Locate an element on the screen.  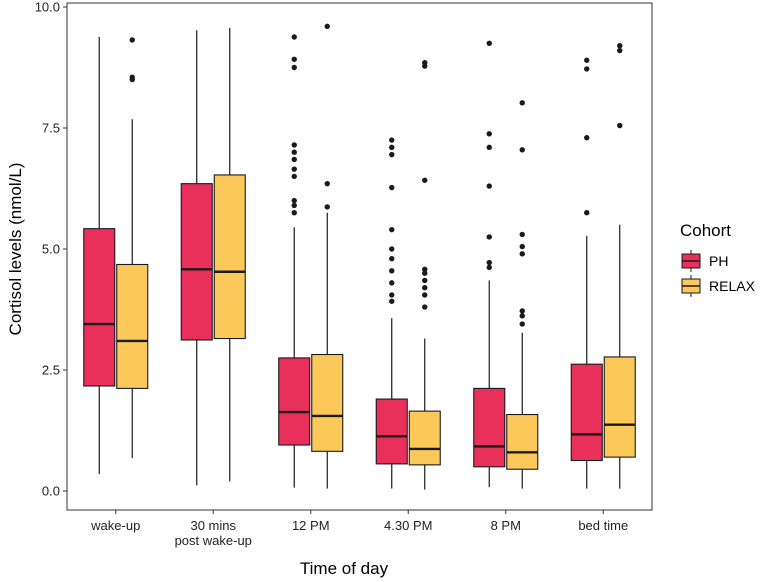
x-tick-label-line: bed time is located at coordinates (603, 525).